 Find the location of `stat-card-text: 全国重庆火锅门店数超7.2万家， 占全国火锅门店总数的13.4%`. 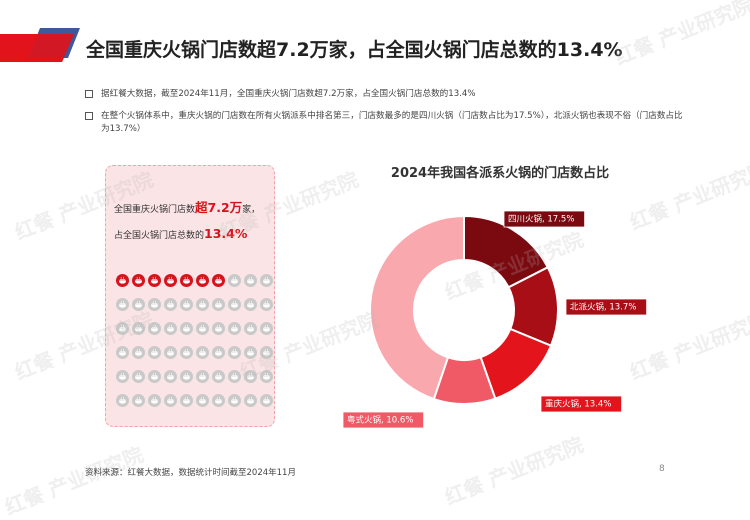

stat-card-text: 全国重庆火锅门店数超7.2万家， 占全国火锅门店总数的13.4% is located at coordinates (194, 222).